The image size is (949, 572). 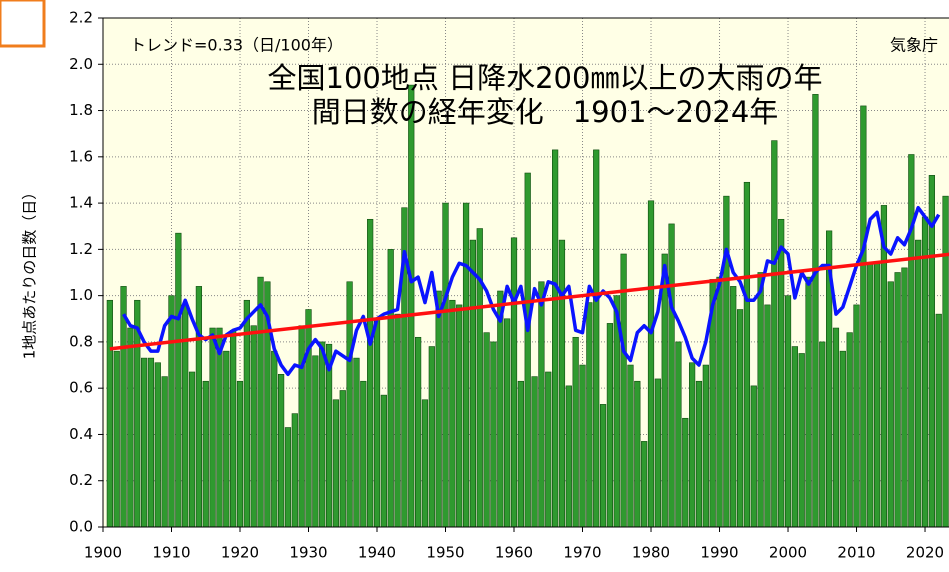 What do you see at coordinates (925, 553) in the screenshot?
I see `x-tick-label: 2020` at bounding box center [925, 553].